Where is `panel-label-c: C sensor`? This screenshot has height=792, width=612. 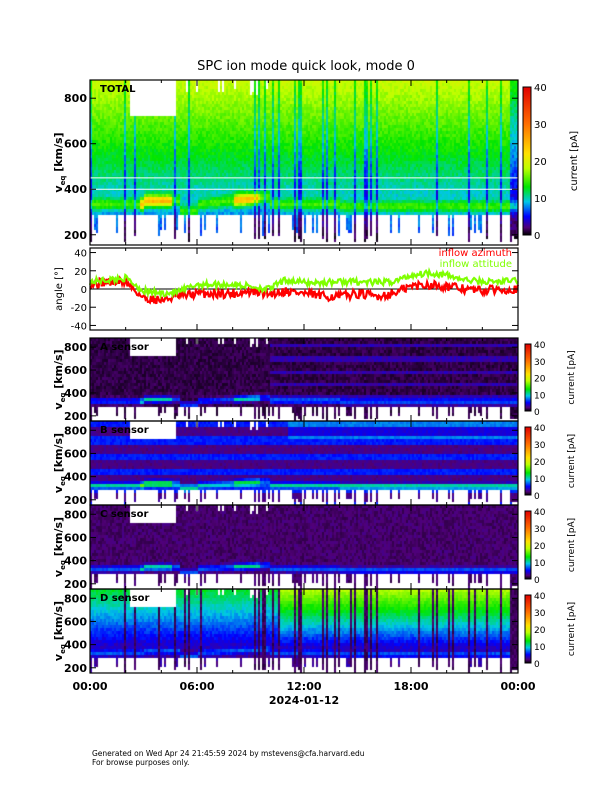
panel-label-c: C sensor is located at coordinates (124, 514).